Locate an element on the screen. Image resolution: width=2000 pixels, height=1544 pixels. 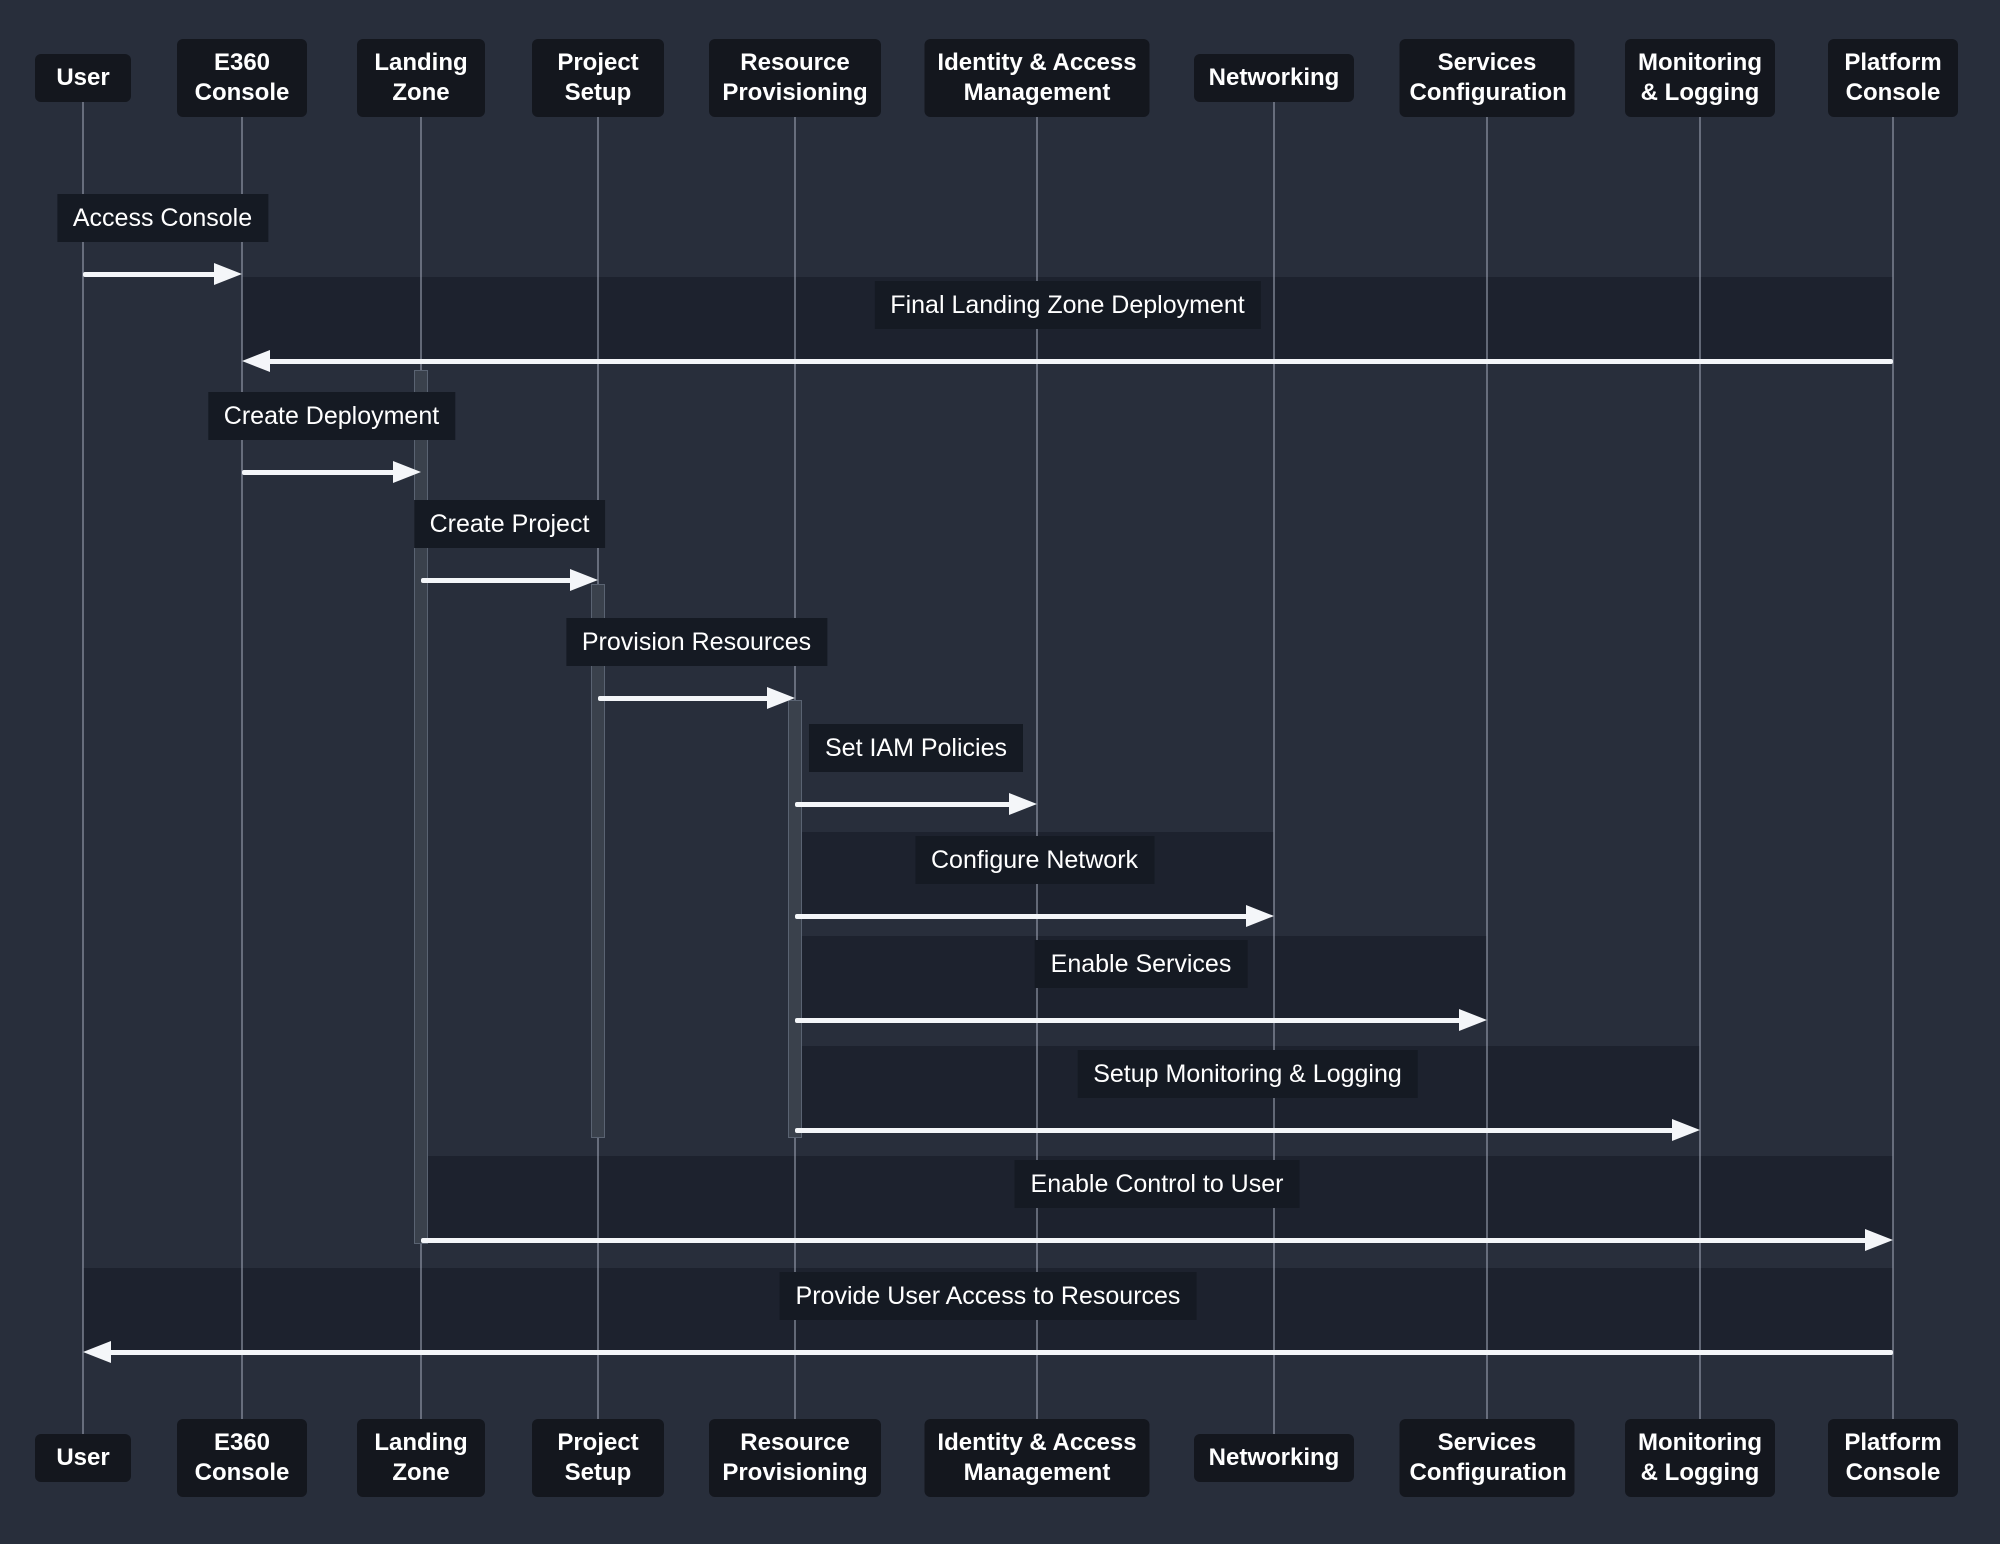
lifeline-e360 is located at coordinates (242, 768).